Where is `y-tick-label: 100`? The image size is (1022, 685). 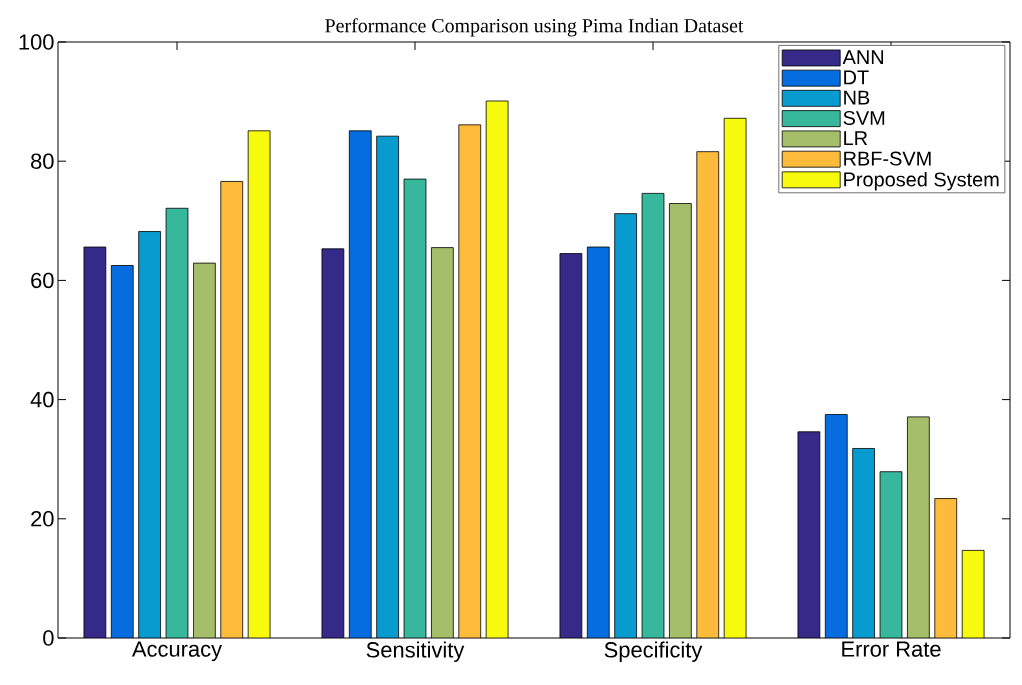 y-tick-label: 100 is located at coordinates (36, 42).